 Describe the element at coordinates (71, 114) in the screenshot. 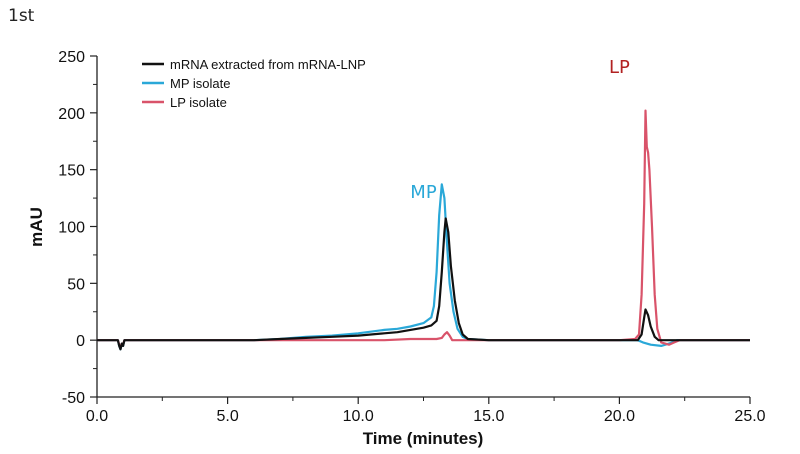

I see `y-tick-label: 200` at that location.